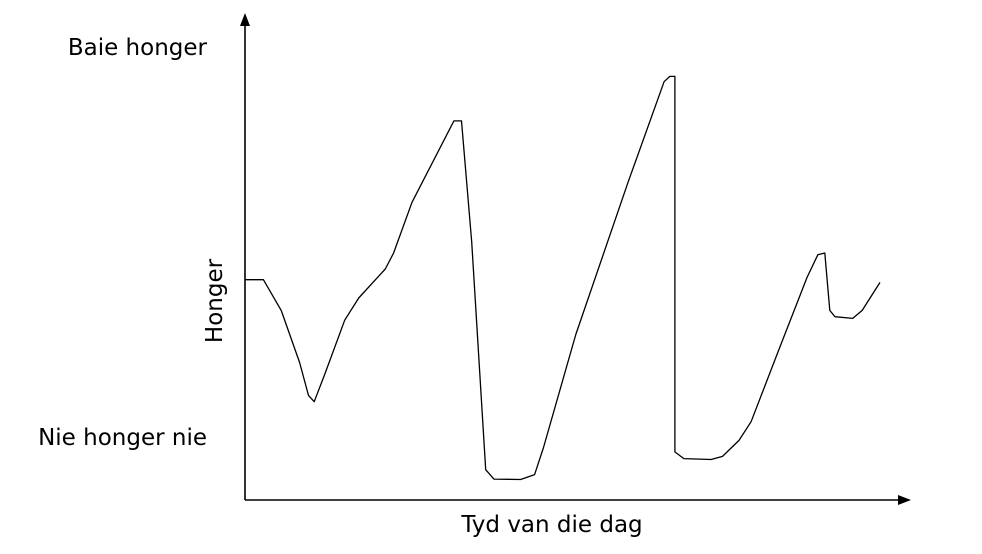  What do you see at coordinates (122, 438) in the screenshot?
I see `y-tick-label-bottom: Nie honger nie` at bounding box center [122, 438].